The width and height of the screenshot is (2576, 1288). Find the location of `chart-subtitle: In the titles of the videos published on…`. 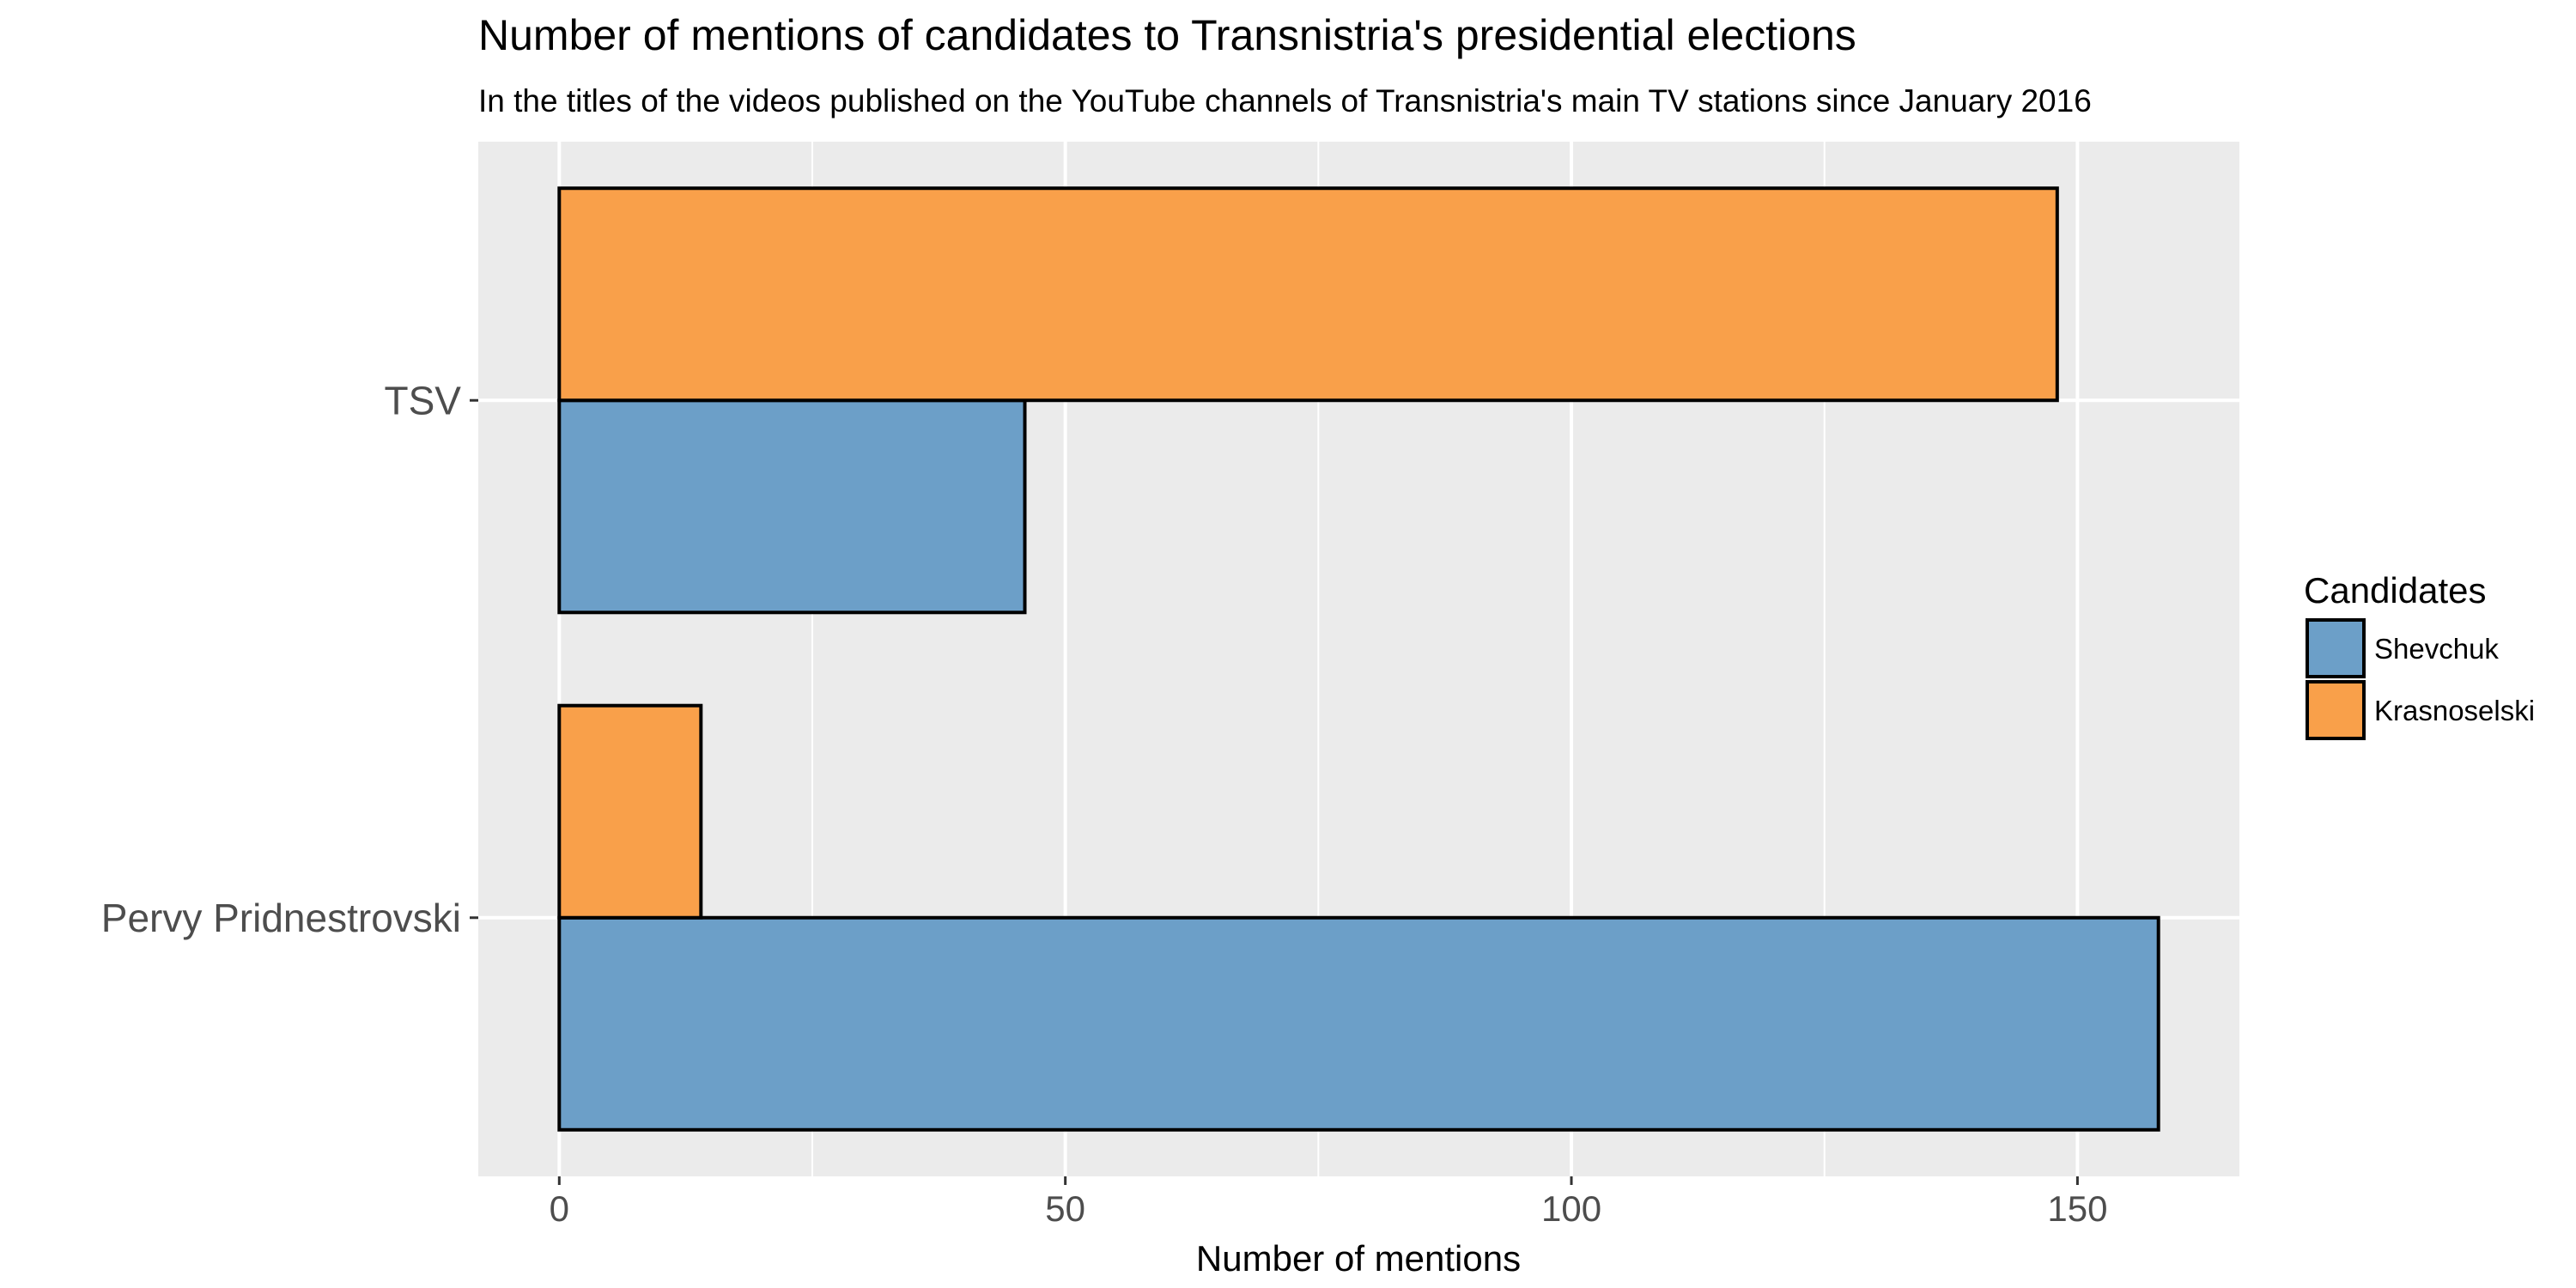

chart-subtitle: In the titles of the videos published on… is located at coordinates (1285, 101).